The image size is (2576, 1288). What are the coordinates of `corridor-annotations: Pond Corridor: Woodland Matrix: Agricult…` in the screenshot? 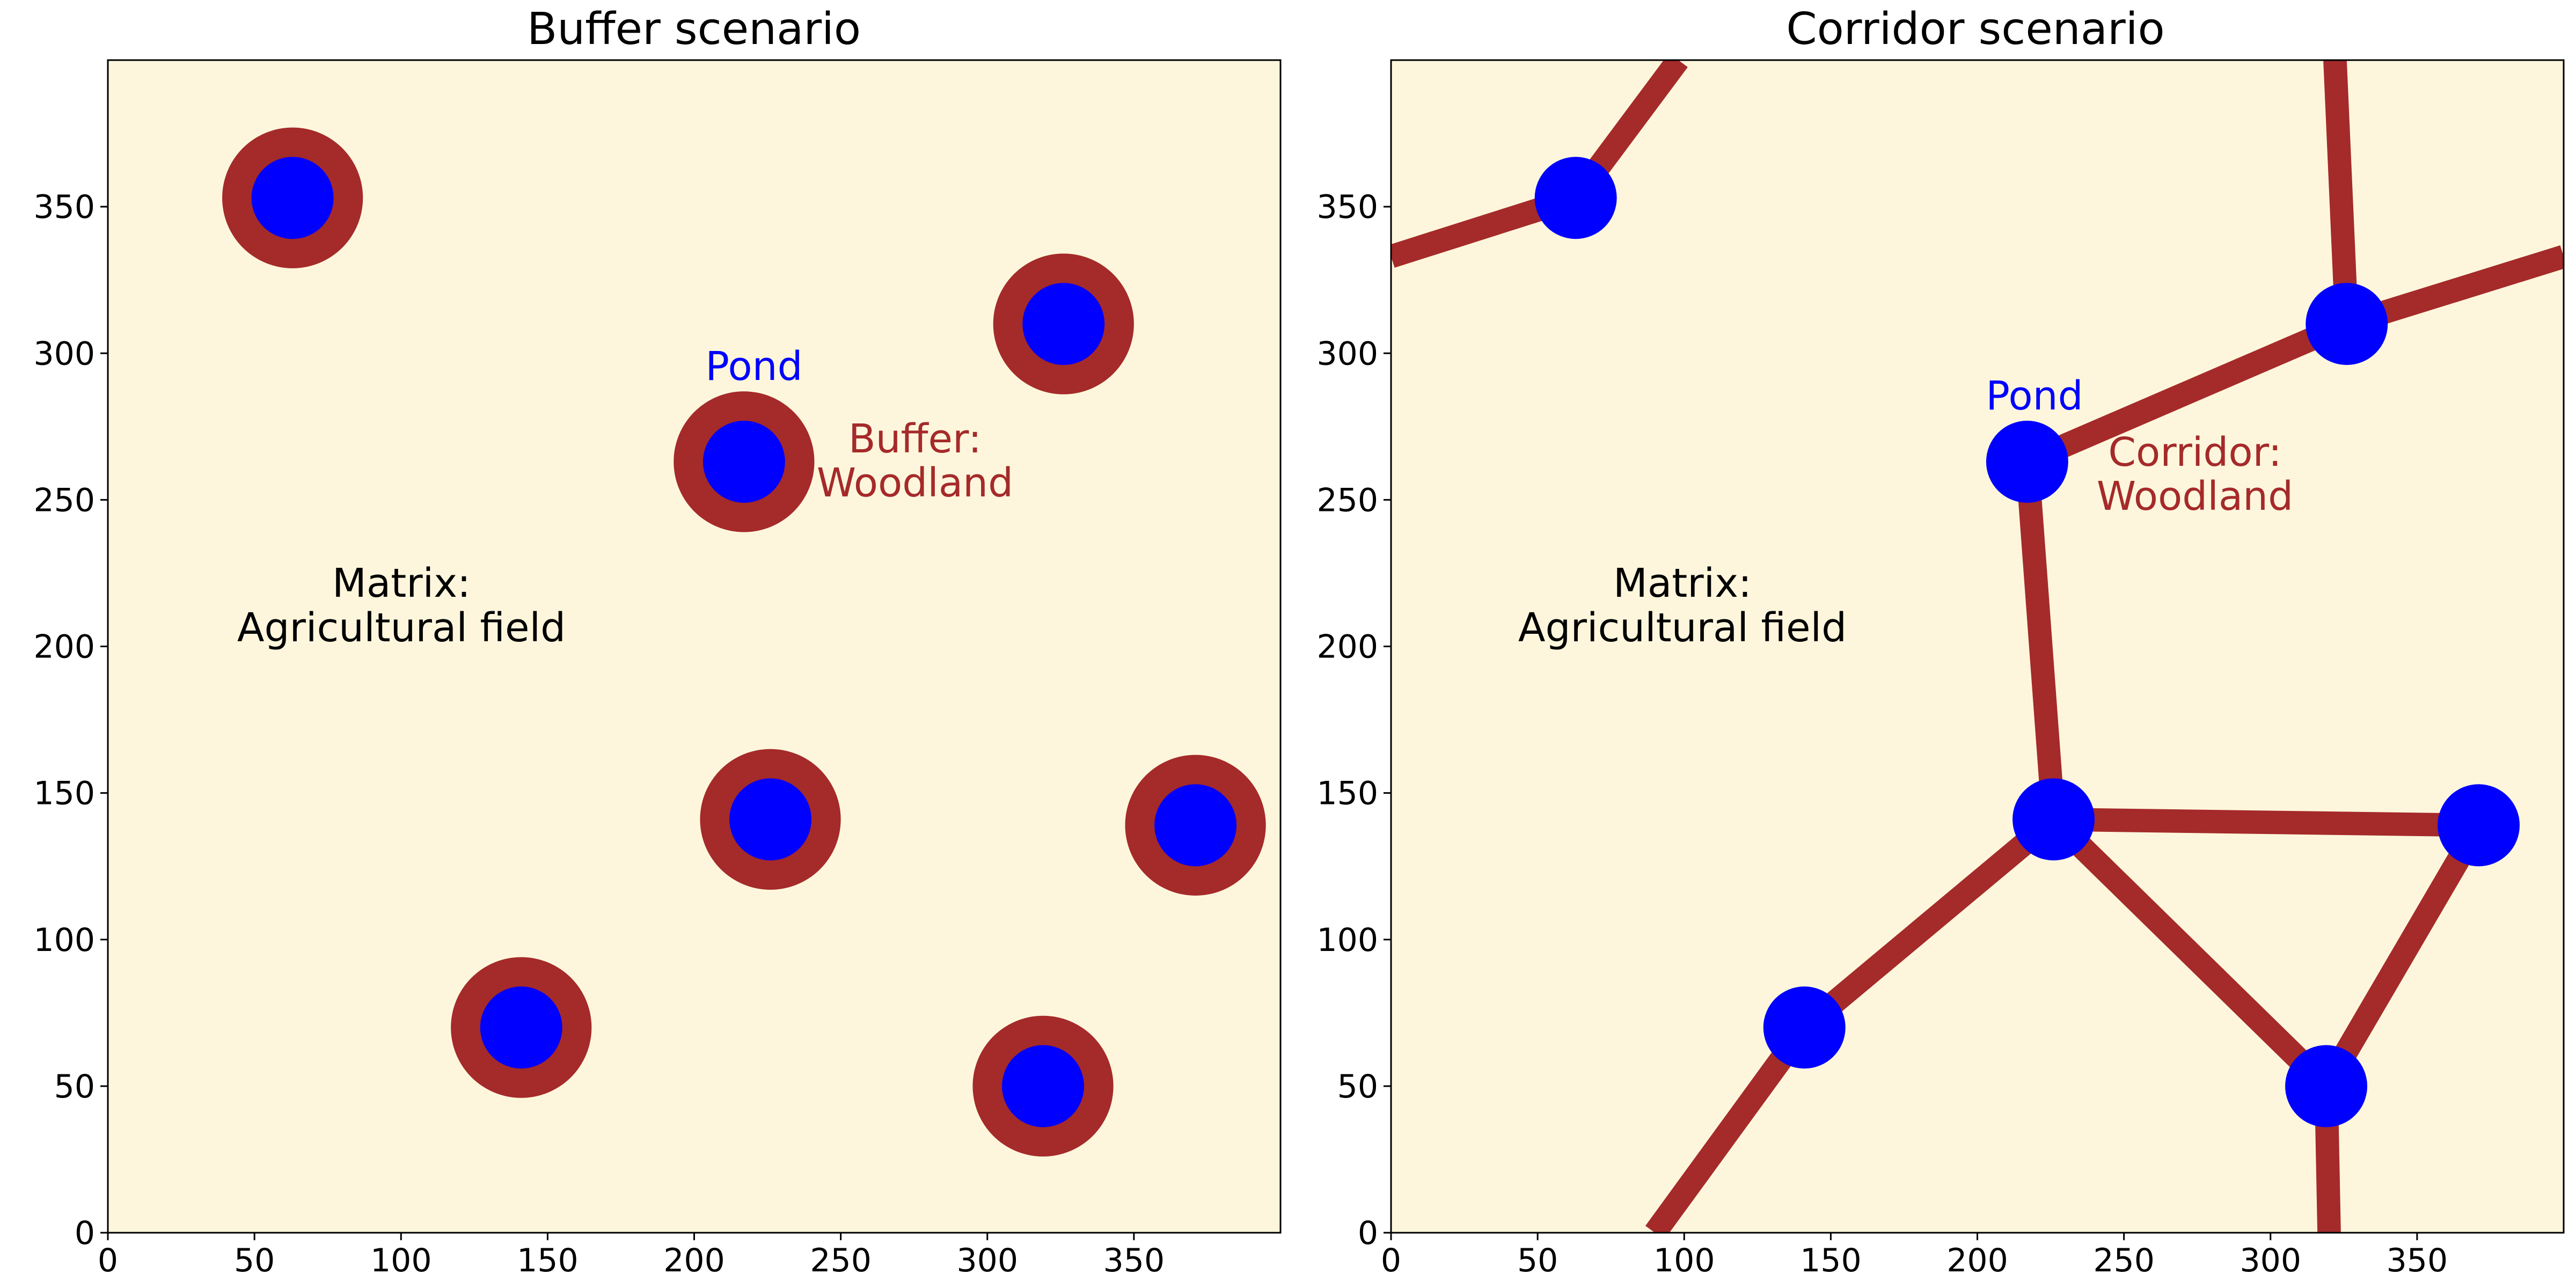 It's located at (1905, 512).